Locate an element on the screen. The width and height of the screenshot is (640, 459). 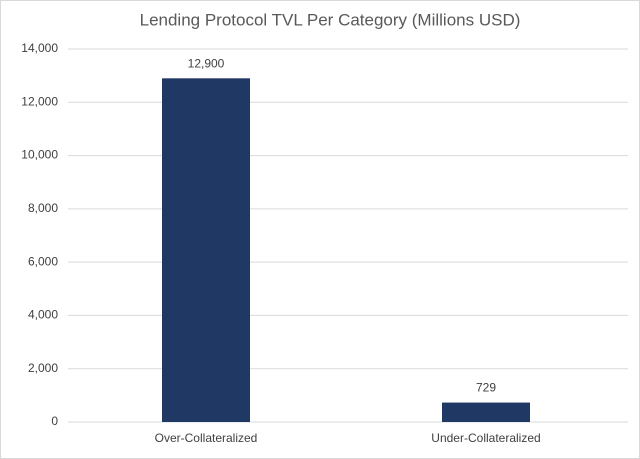
data-label: 729 is located at coordinates (486, 388).